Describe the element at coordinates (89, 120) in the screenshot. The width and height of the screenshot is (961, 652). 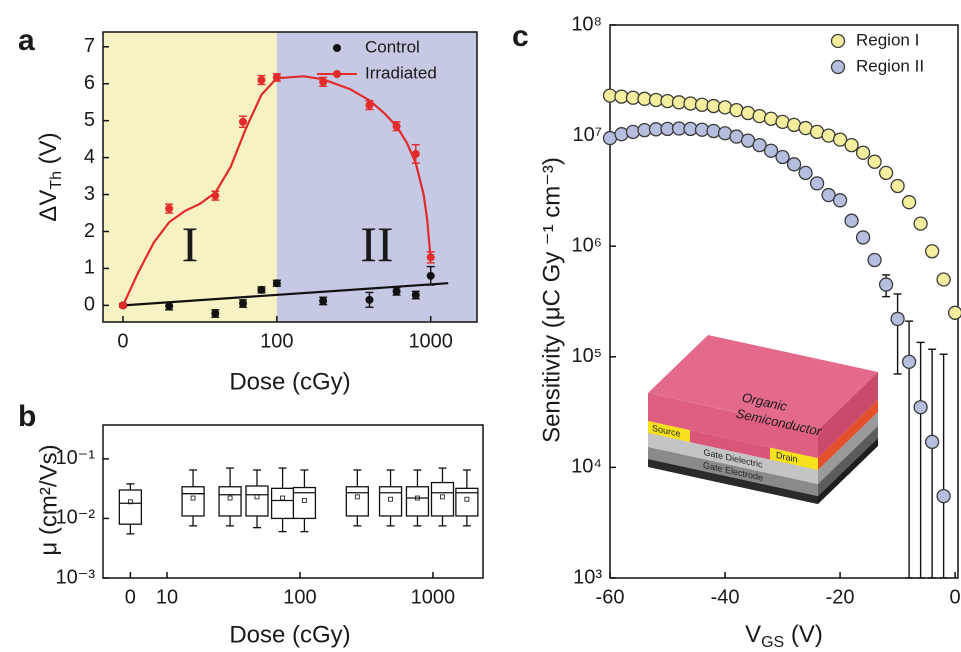
I see `y-tick-label: 5` at that location.